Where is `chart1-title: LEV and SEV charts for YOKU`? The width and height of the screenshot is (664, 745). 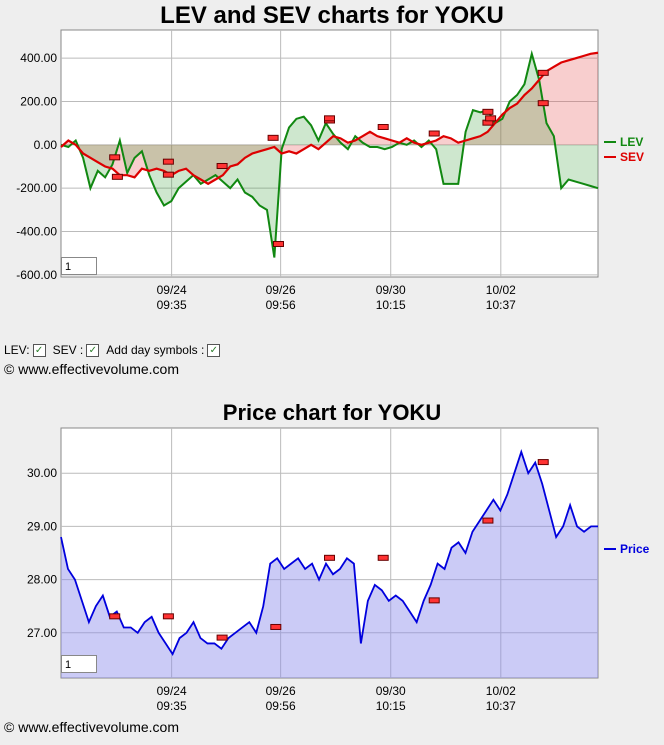
chart1-title: LEV and SEV charts for YOKU is located at coordinates (332, 15).